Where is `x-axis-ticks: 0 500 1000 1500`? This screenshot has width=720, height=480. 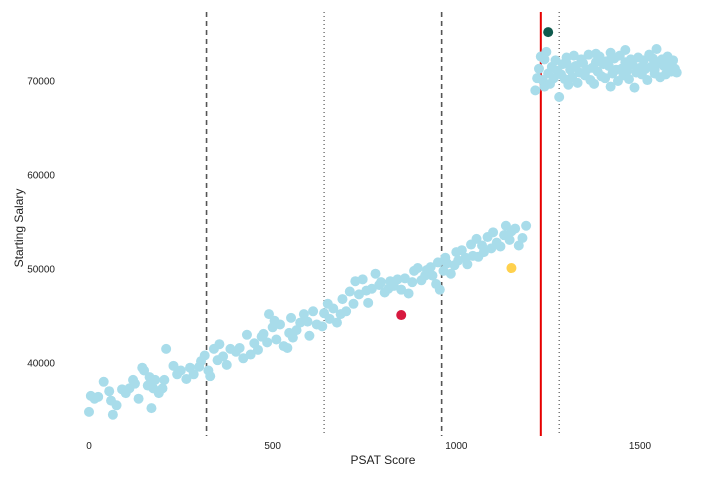
x-axis-ticks: 0 500 1000 1500 is located at coordinates (368, 446).